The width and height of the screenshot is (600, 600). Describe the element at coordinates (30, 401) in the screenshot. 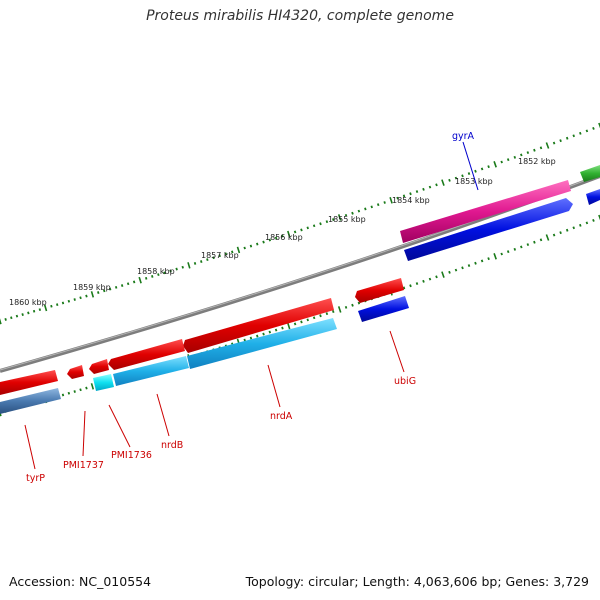

I see `gene-tyrp-partner` at that location.